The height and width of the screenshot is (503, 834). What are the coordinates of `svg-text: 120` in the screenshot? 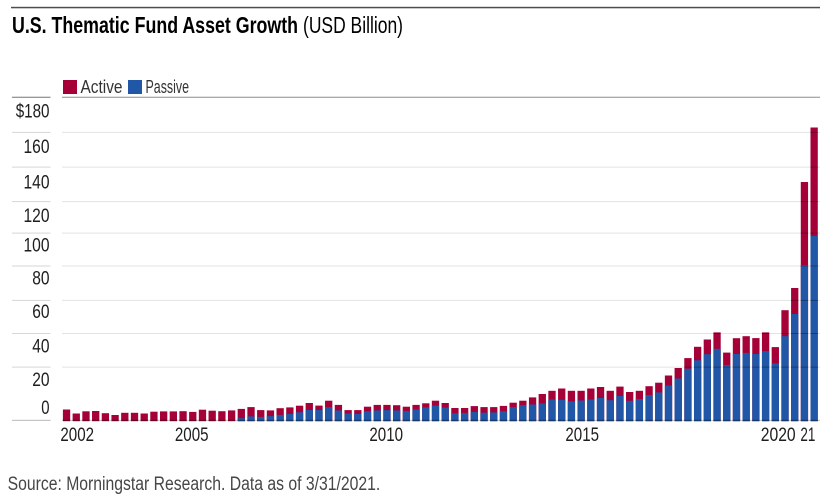 It's located at (37, 216).